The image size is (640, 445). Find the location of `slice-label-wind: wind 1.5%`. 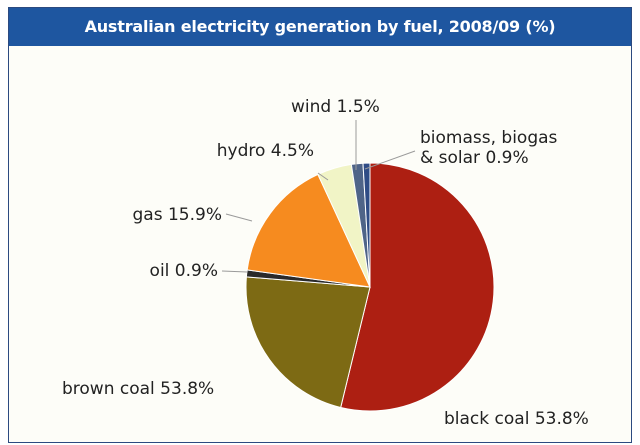

slice-label-wind: wind 1.5% is located at coordinates (335, 107).